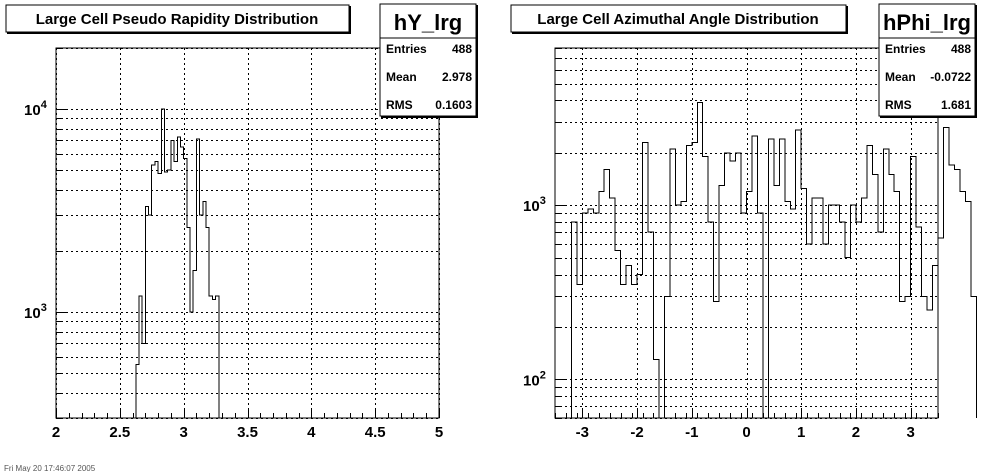 The width and height of the screenshot is (996, 472). What do you see at coordinates (543, 375) in the screenshot?
I see `y-tick-exponent: 2` at bounding box center [543, 375].